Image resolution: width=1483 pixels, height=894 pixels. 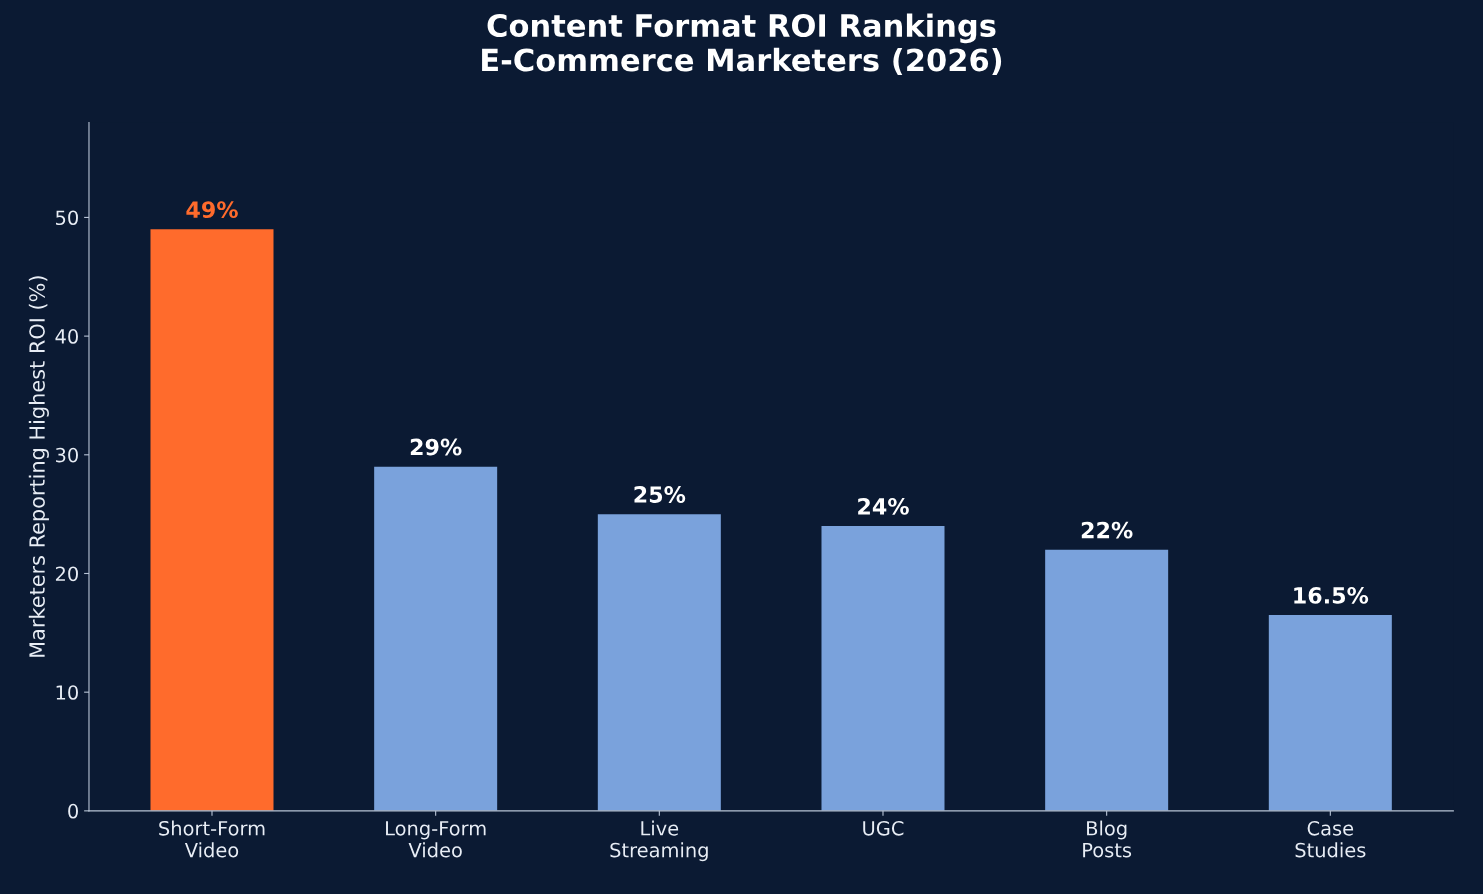 What do you see at coordinates (436, 839) in the screenshot?
I see `x-tick-label: Long-Form Video` at bounding box center [436, 839].